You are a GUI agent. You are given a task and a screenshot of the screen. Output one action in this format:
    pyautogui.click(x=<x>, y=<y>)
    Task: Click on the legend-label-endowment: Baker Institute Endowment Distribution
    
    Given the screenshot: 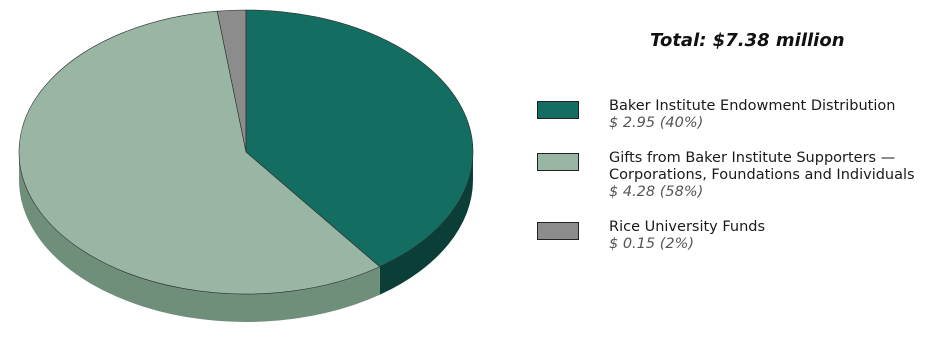 What is the action you would take?
    pyautogui.click(x=752, y=106)
    